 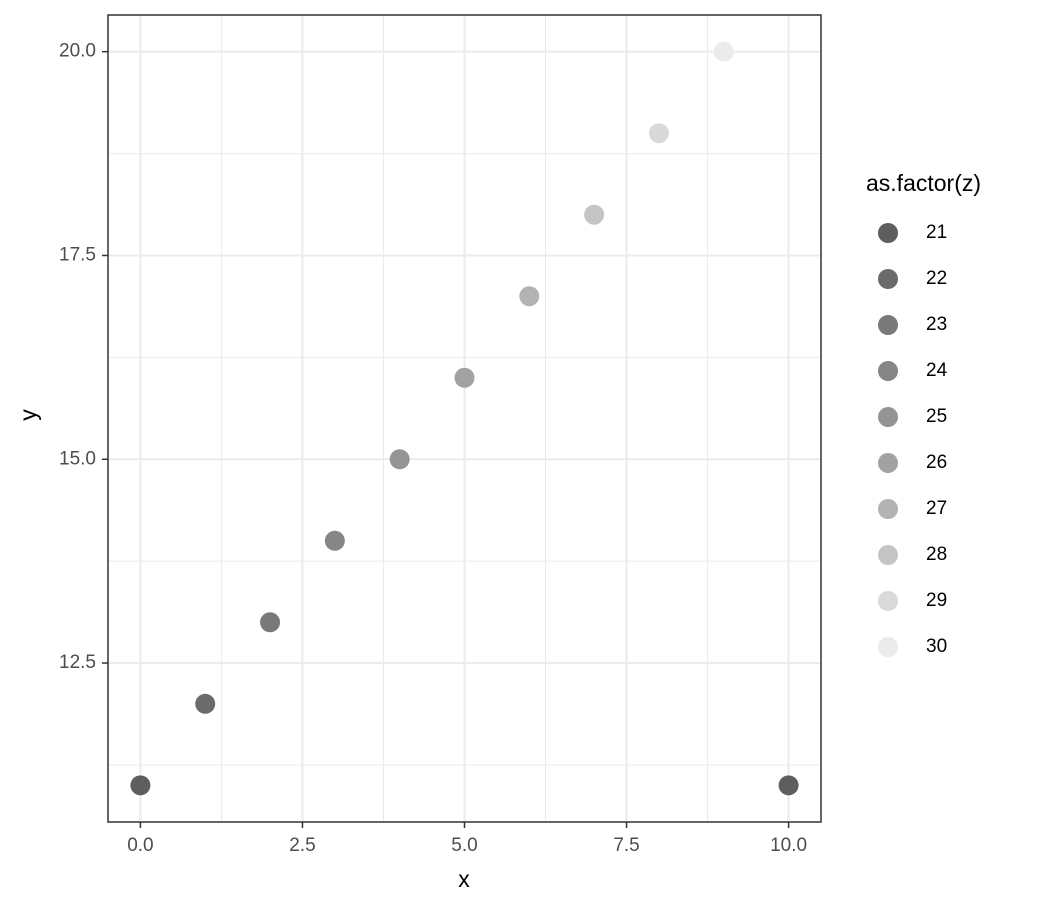 I want to click on legend-label: 26, so click(x=936, y=462).